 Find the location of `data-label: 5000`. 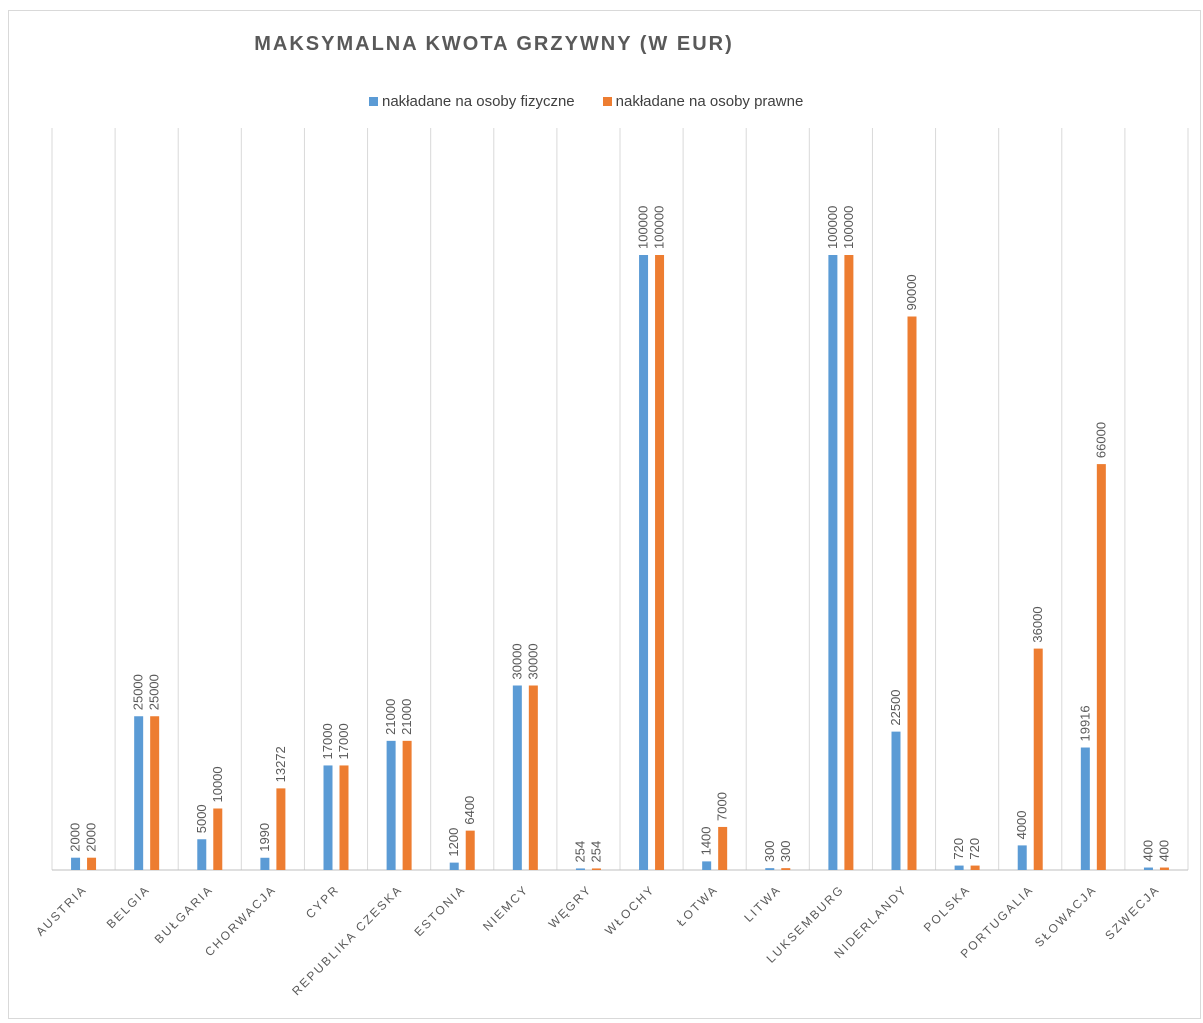

data-label: 5000 is located at coordinates (201, 818).